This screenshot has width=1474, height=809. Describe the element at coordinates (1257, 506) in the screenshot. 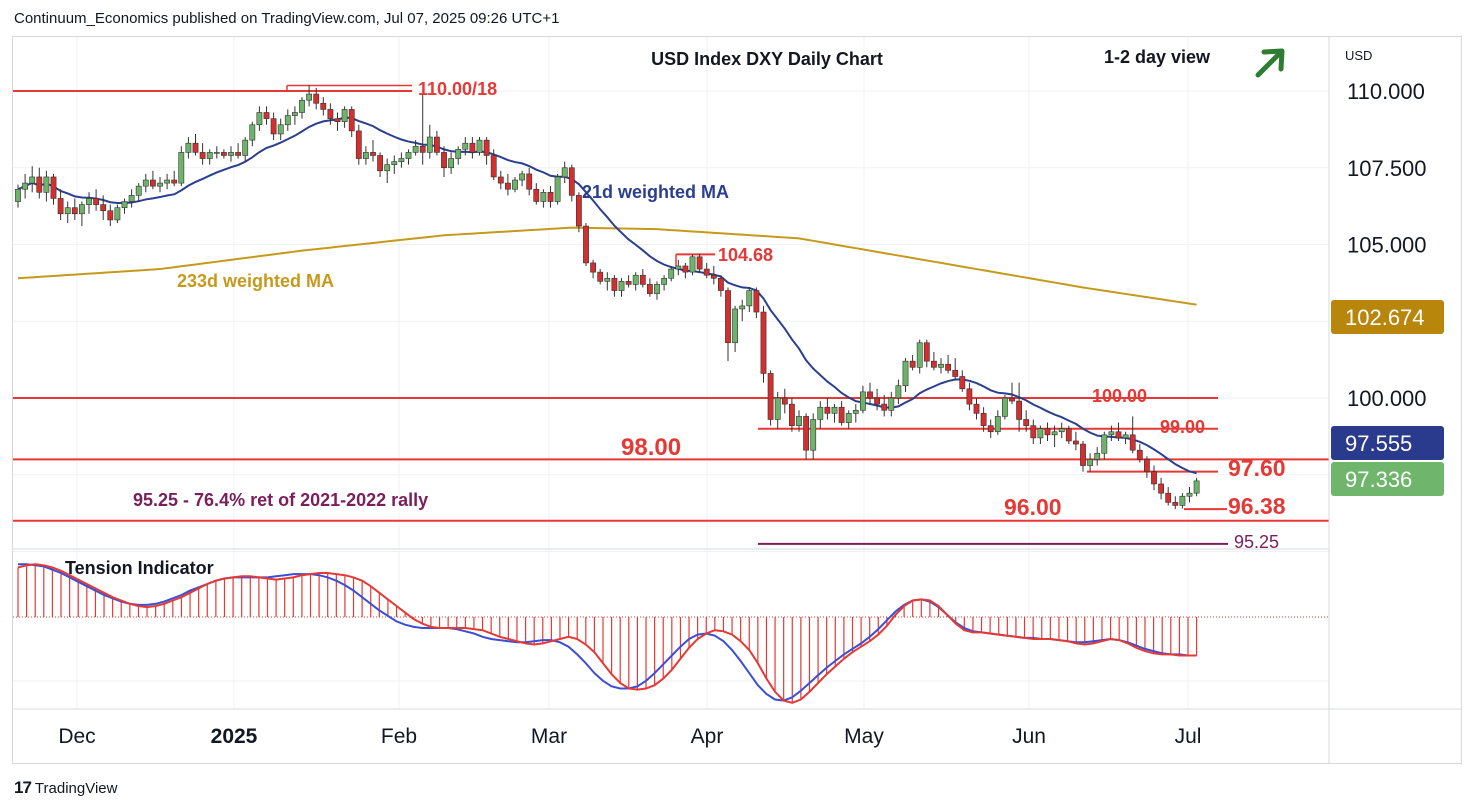

I see `level-label-96-38: 96.38` at that location.